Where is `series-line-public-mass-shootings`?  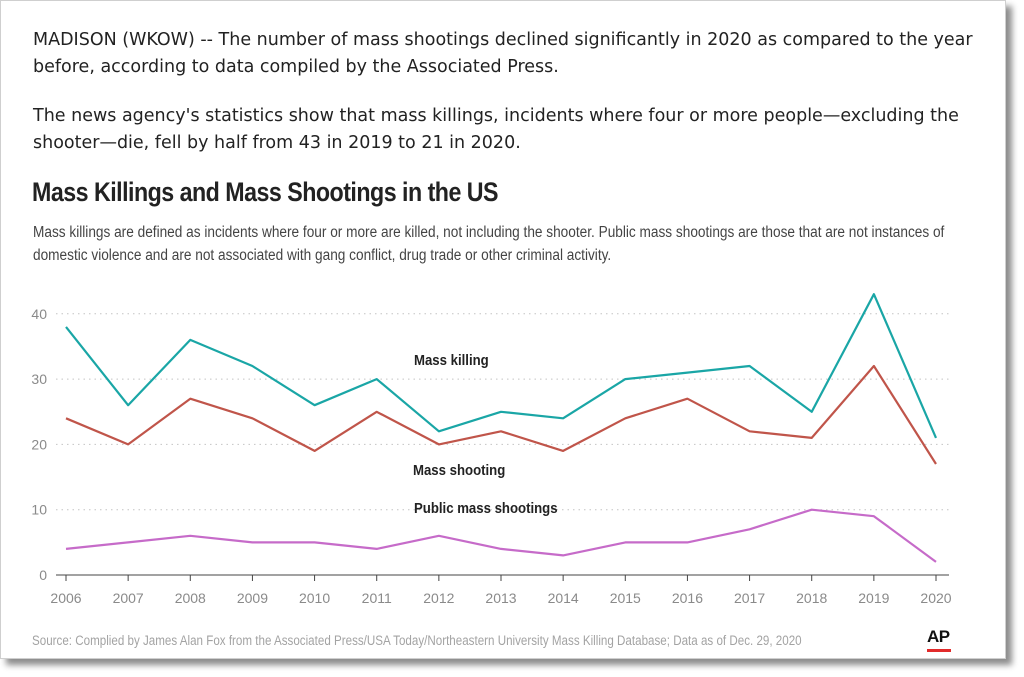 series-line-public-mass-shootings is located at coordinates (501, 535).